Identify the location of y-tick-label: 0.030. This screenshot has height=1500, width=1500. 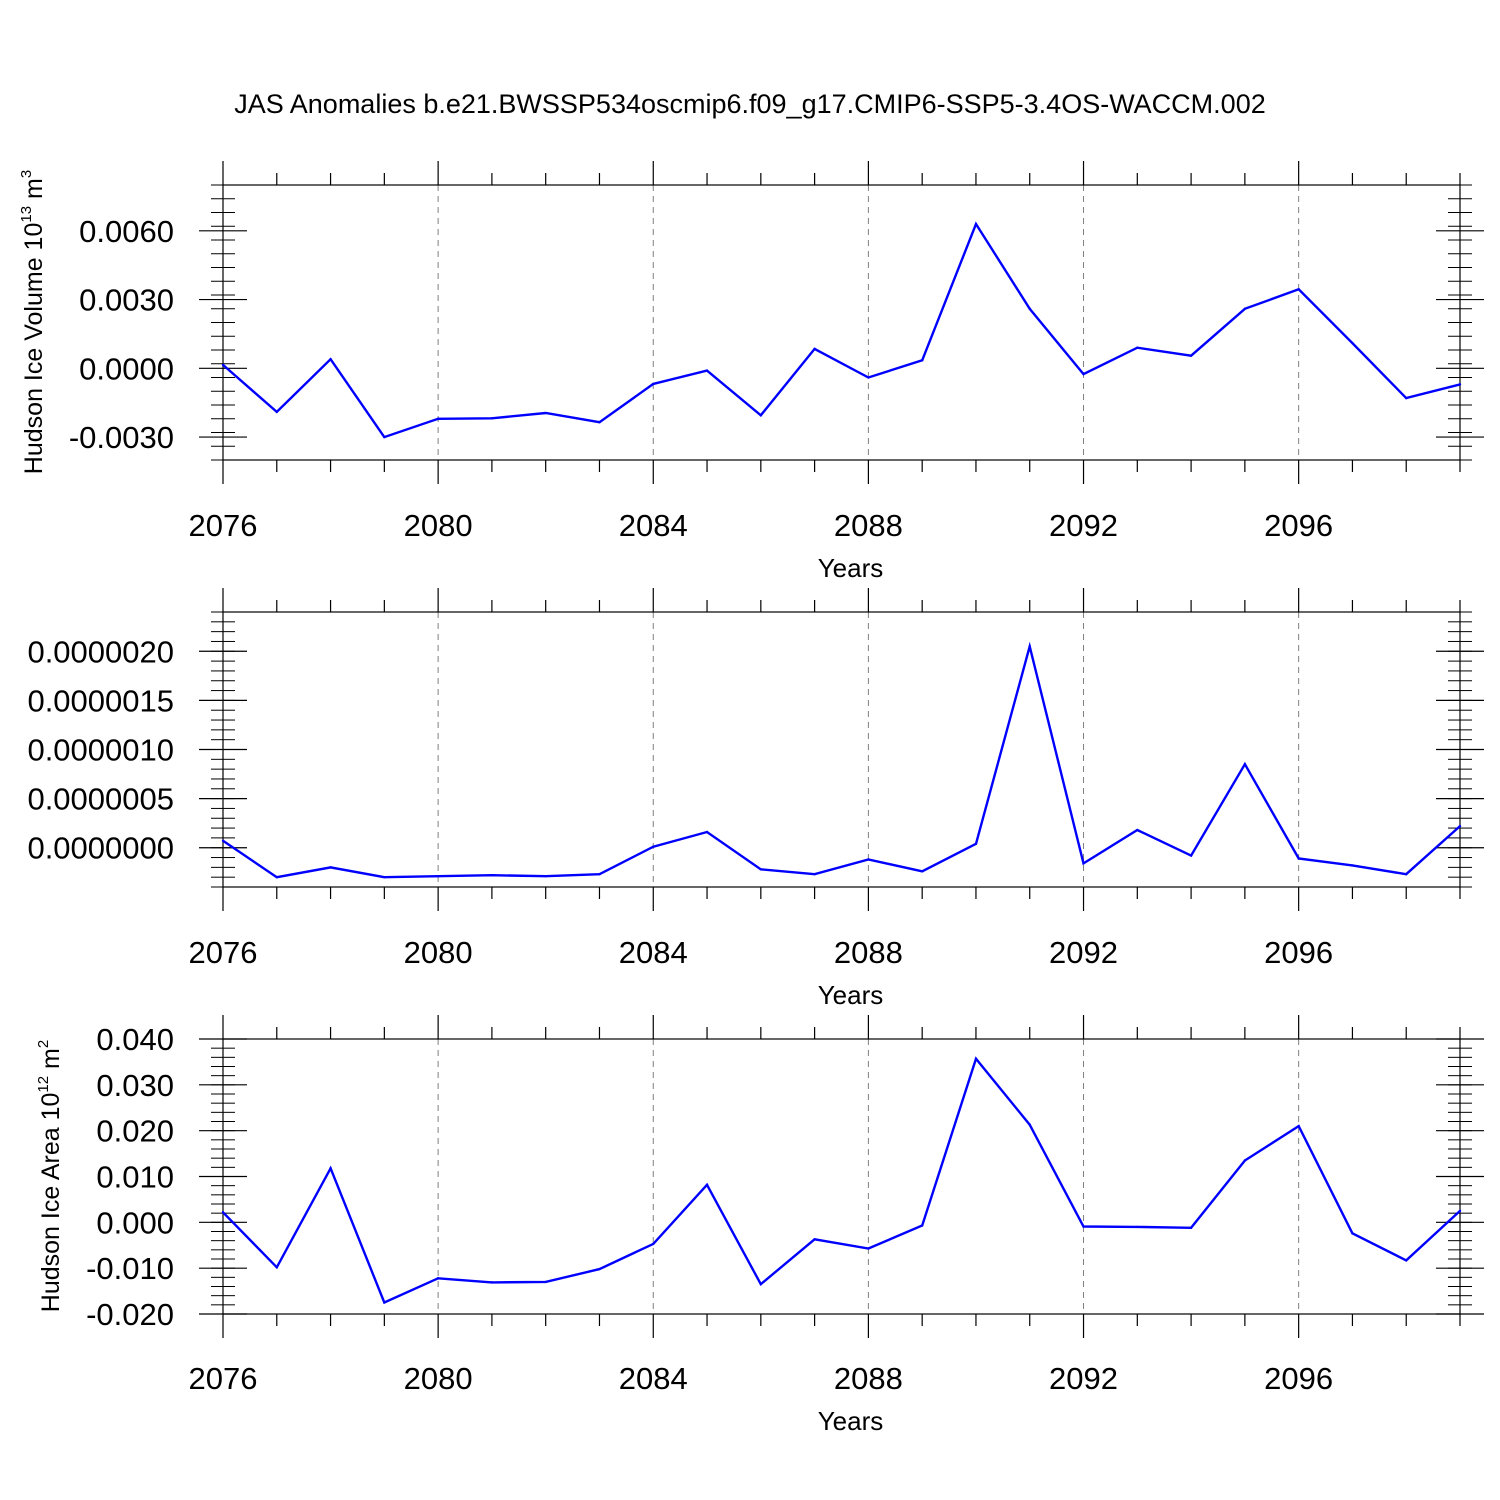
(135, 1085).